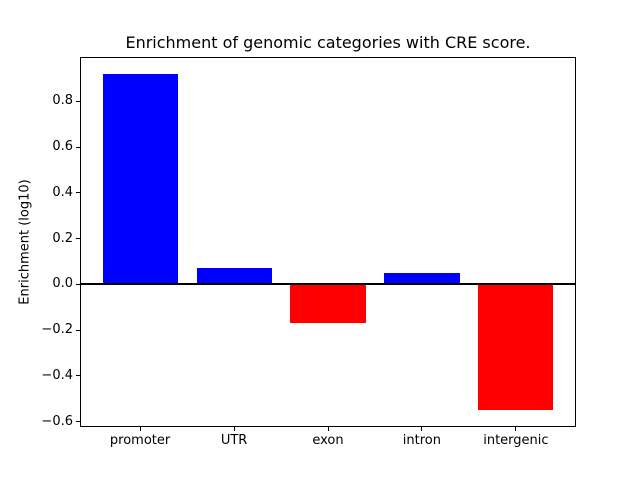  I want to click on x-tick-label: UTR, so click(234, 440).